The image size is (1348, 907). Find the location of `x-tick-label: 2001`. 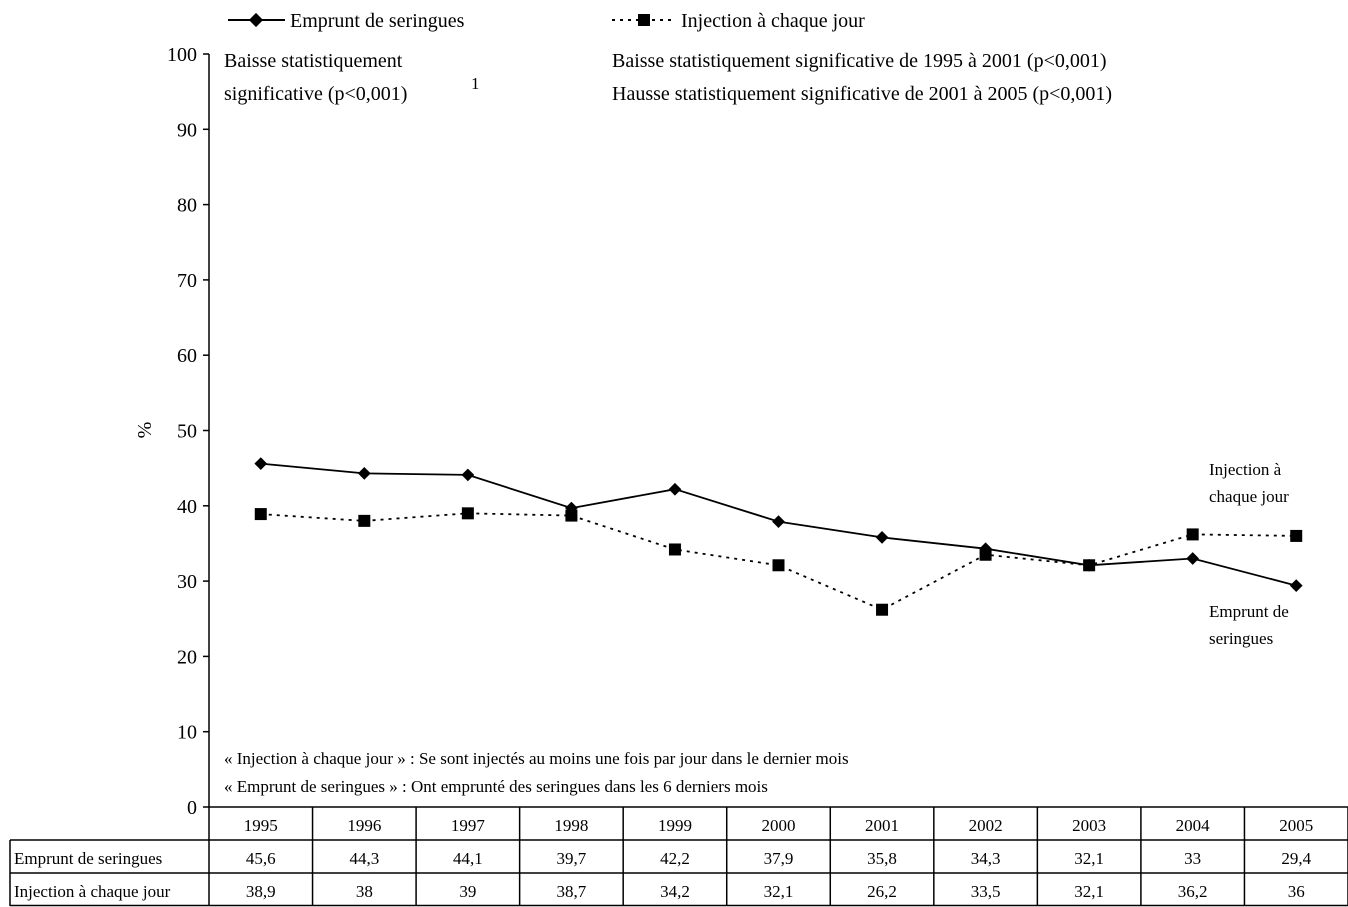

x-tick-label: 2001 is located at coordinates (882, 825).